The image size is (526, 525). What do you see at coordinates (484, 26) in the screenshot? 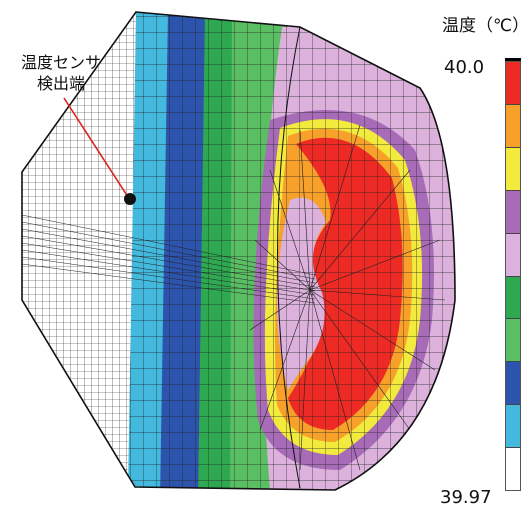
I see `legend-title: 温度（℃）` at bounding box center [484, 26].